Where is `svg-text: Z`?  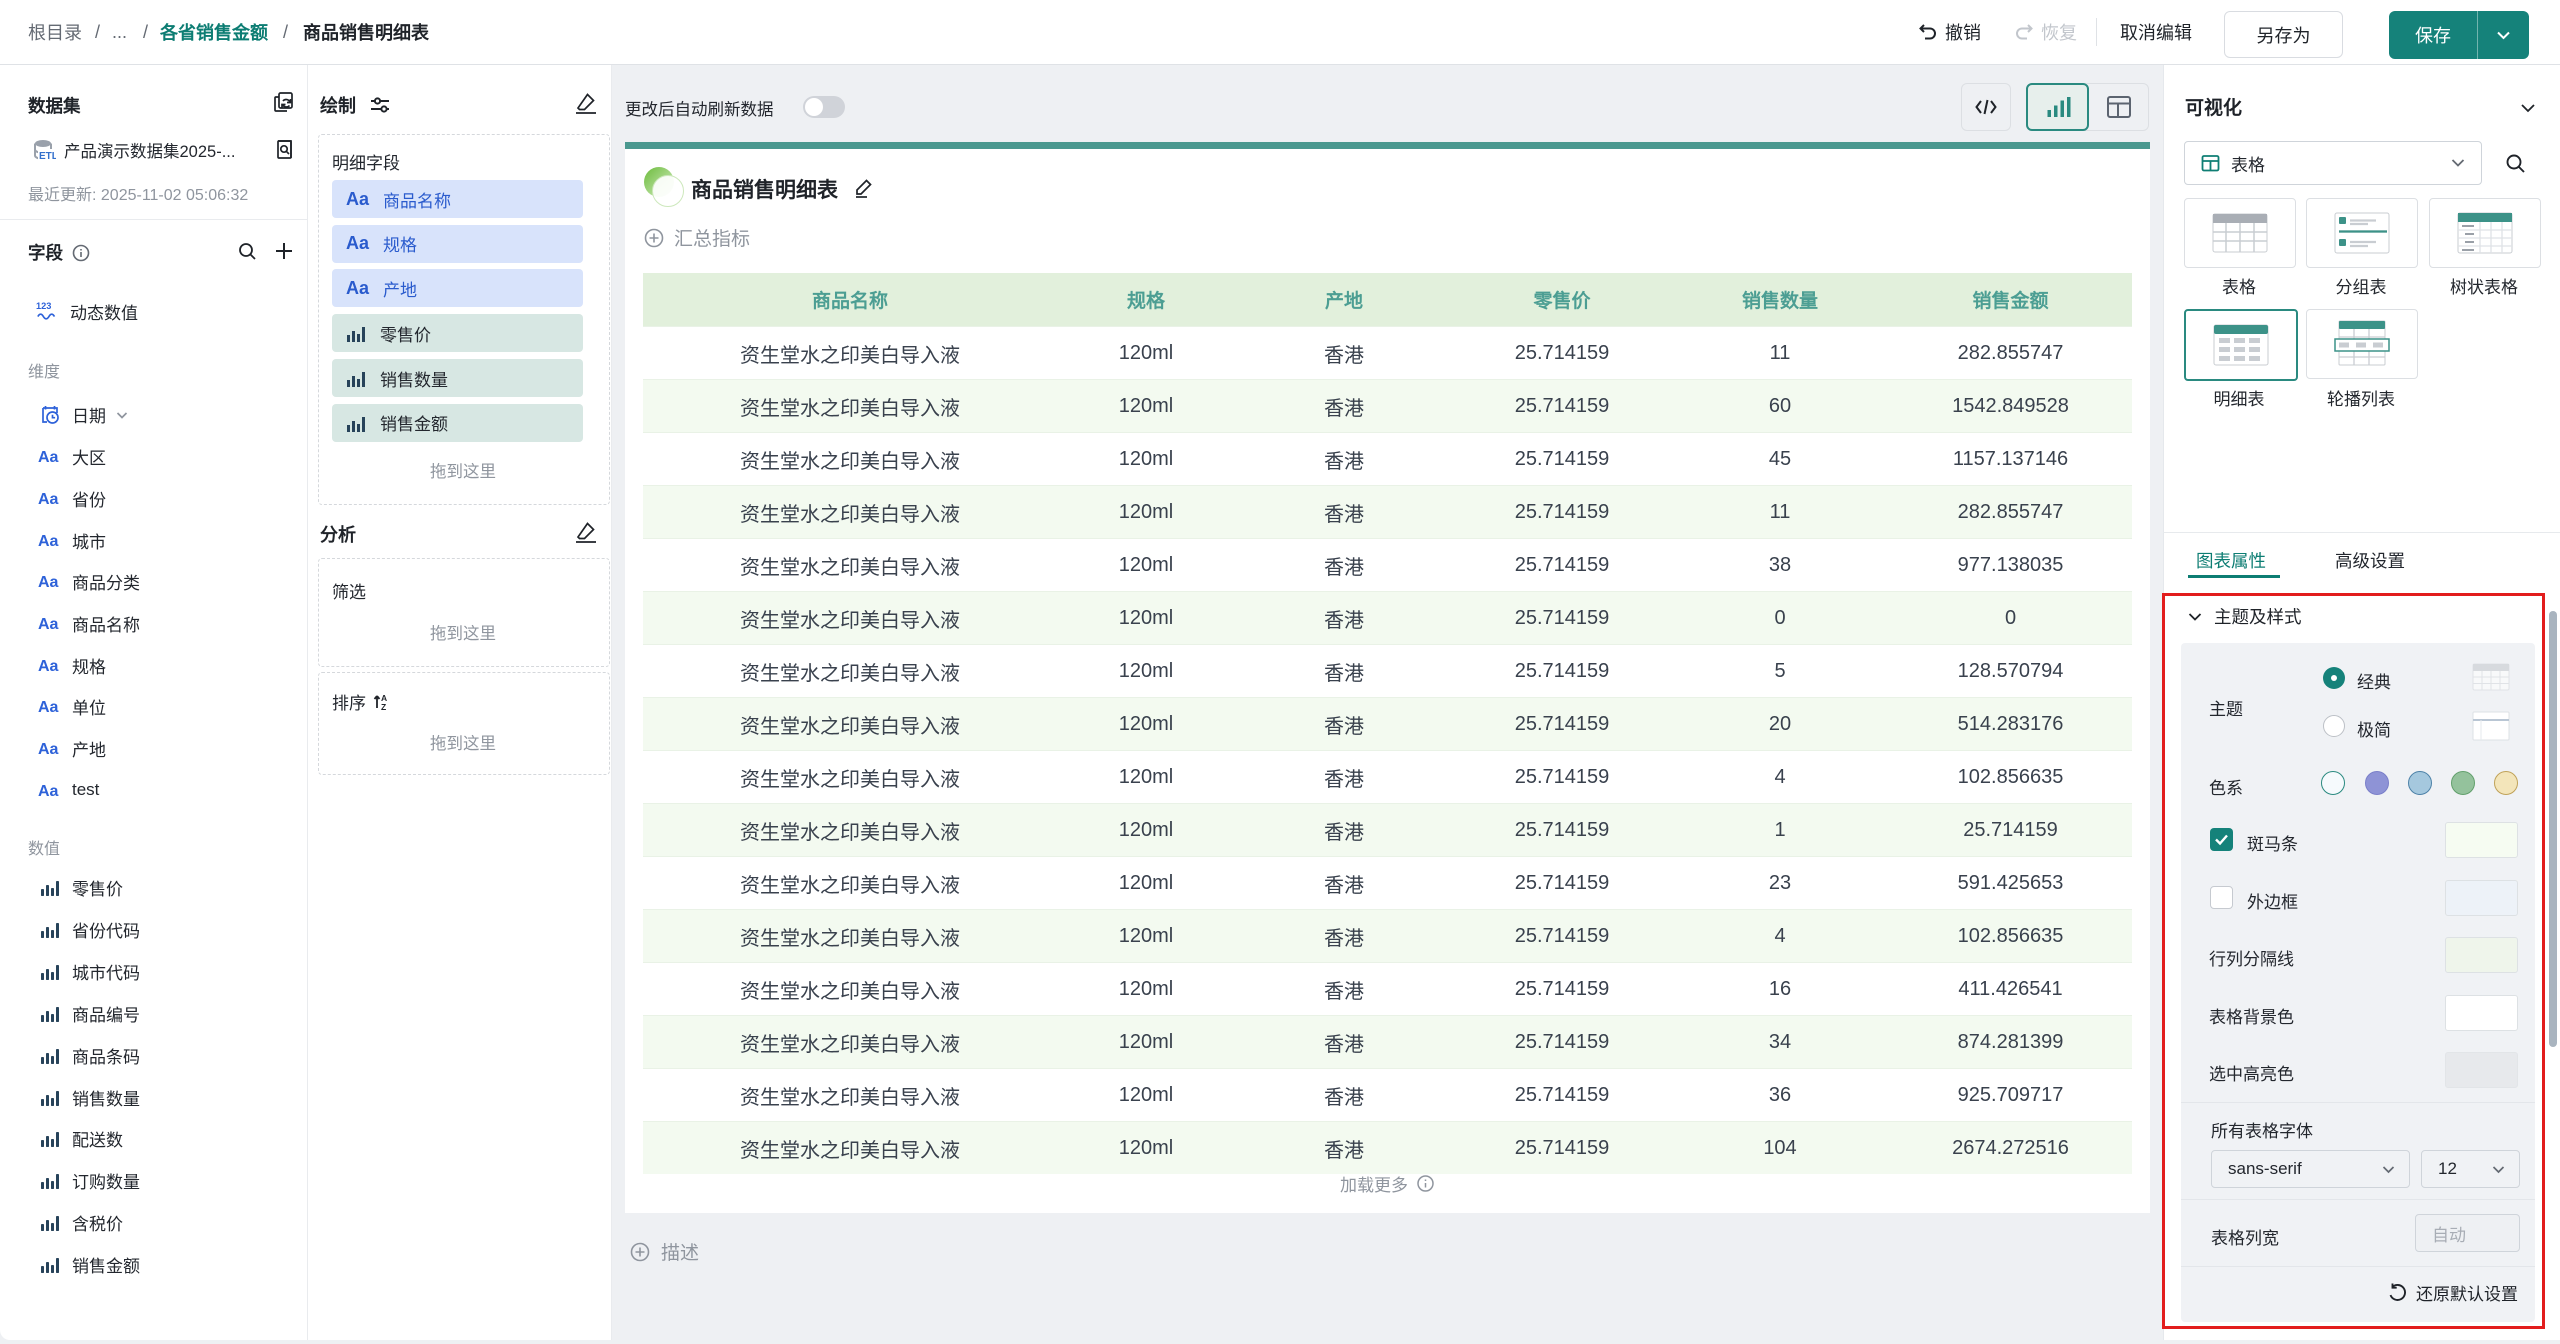
svg-text: Z is located at coordinates (383, 707).